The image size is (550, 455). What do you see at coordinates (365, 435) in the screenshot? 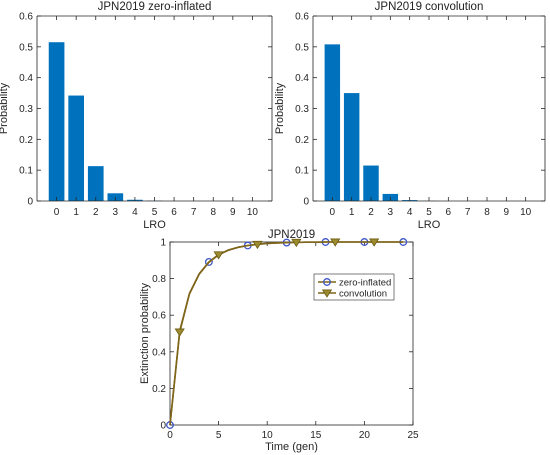
I see `x-tick-label: 20` at bounding box center [365, 435].